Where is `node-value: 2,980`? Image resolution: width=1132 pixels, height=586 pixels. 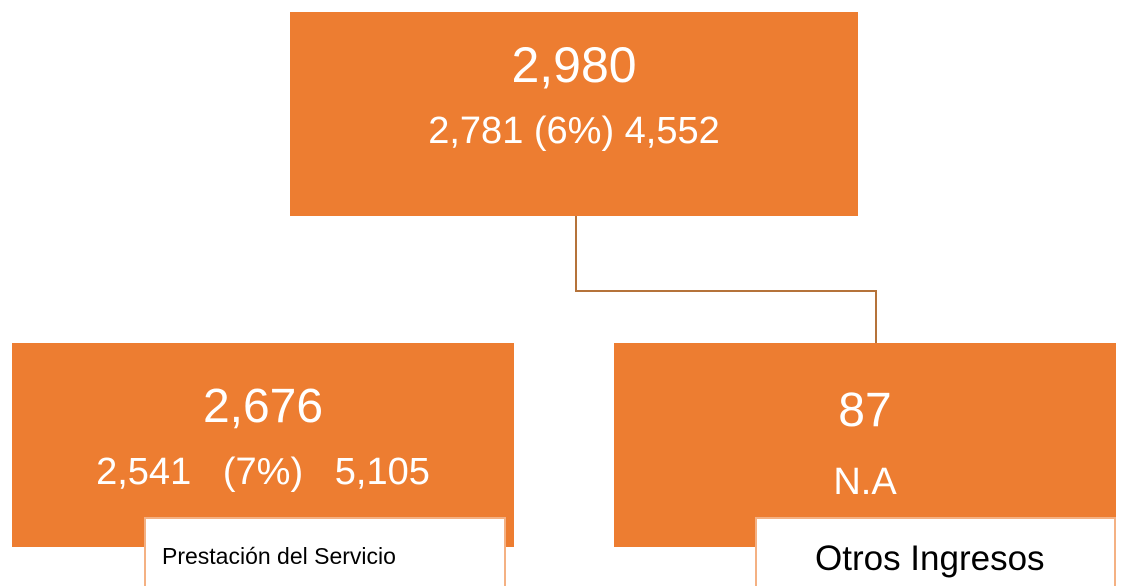
node-value: 2,980 is located at coordinates (574, 65).